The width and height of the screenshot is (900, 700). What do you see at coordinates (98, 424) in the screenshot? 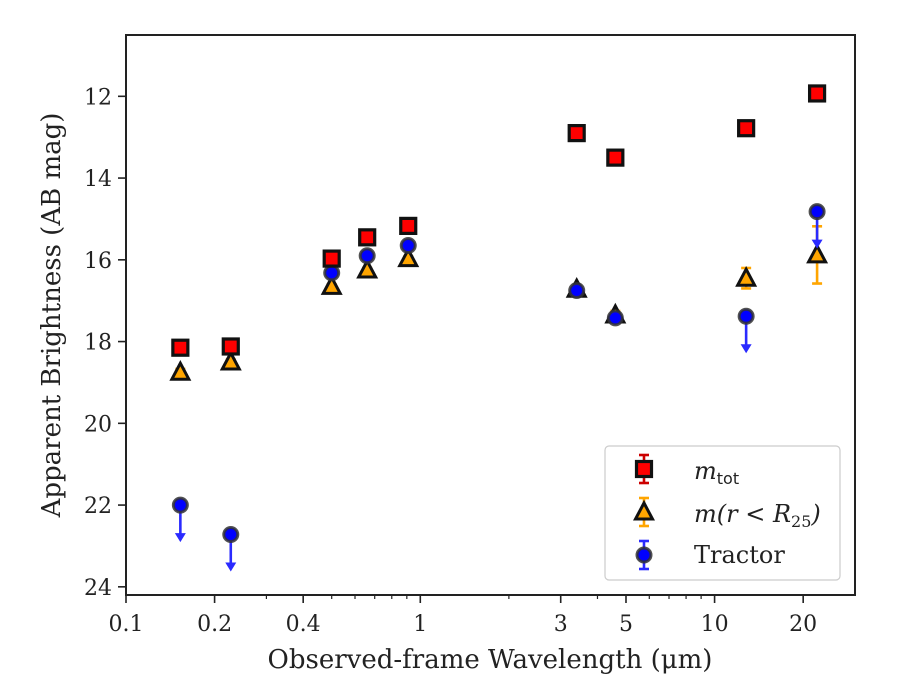
I see `y-tick-label: 20` at bounding box center [98, 424].